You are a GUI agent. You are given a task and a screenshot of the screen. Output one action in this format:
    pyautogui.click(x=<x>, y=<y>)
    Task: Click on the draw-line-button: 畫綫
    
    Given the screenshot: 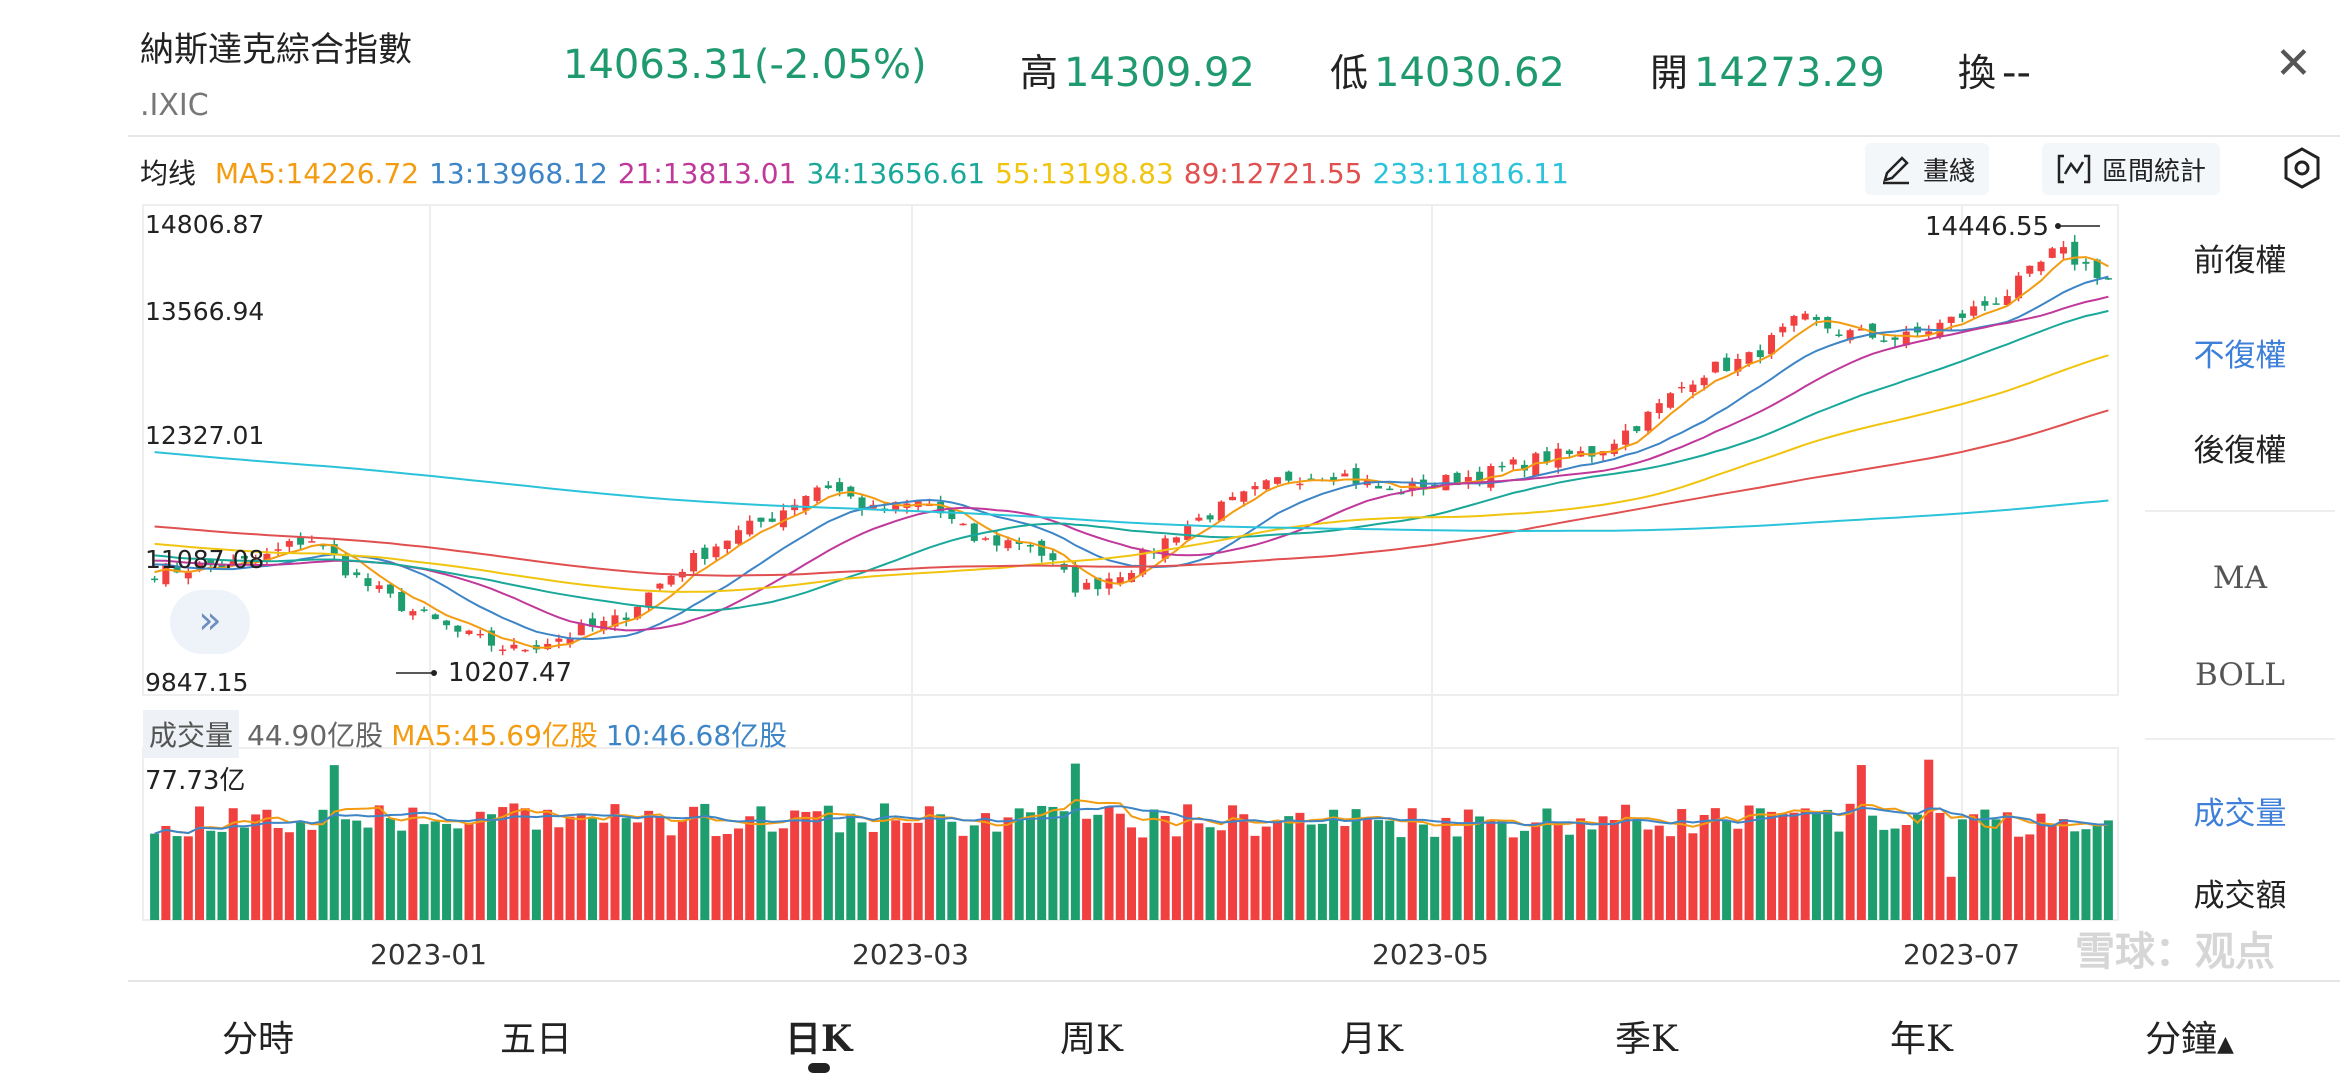 What is the action you would take?
    pyautogui.click(x=1927, y=169)
    